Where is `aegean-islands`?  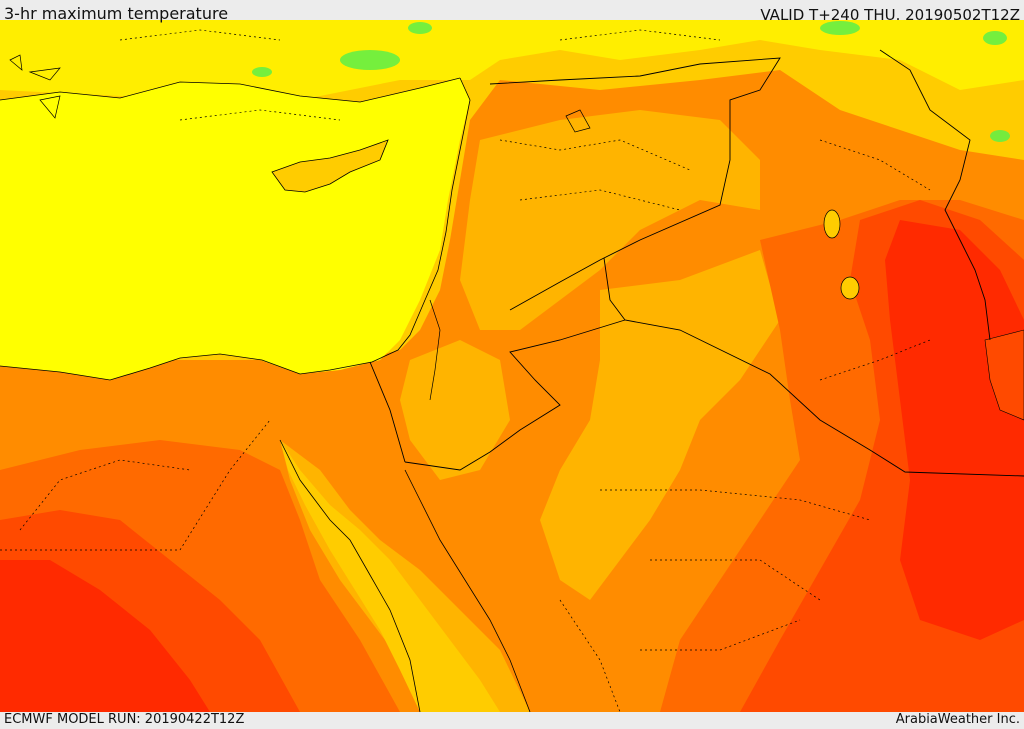
aegean-islands is located at coordinates (35, 86).